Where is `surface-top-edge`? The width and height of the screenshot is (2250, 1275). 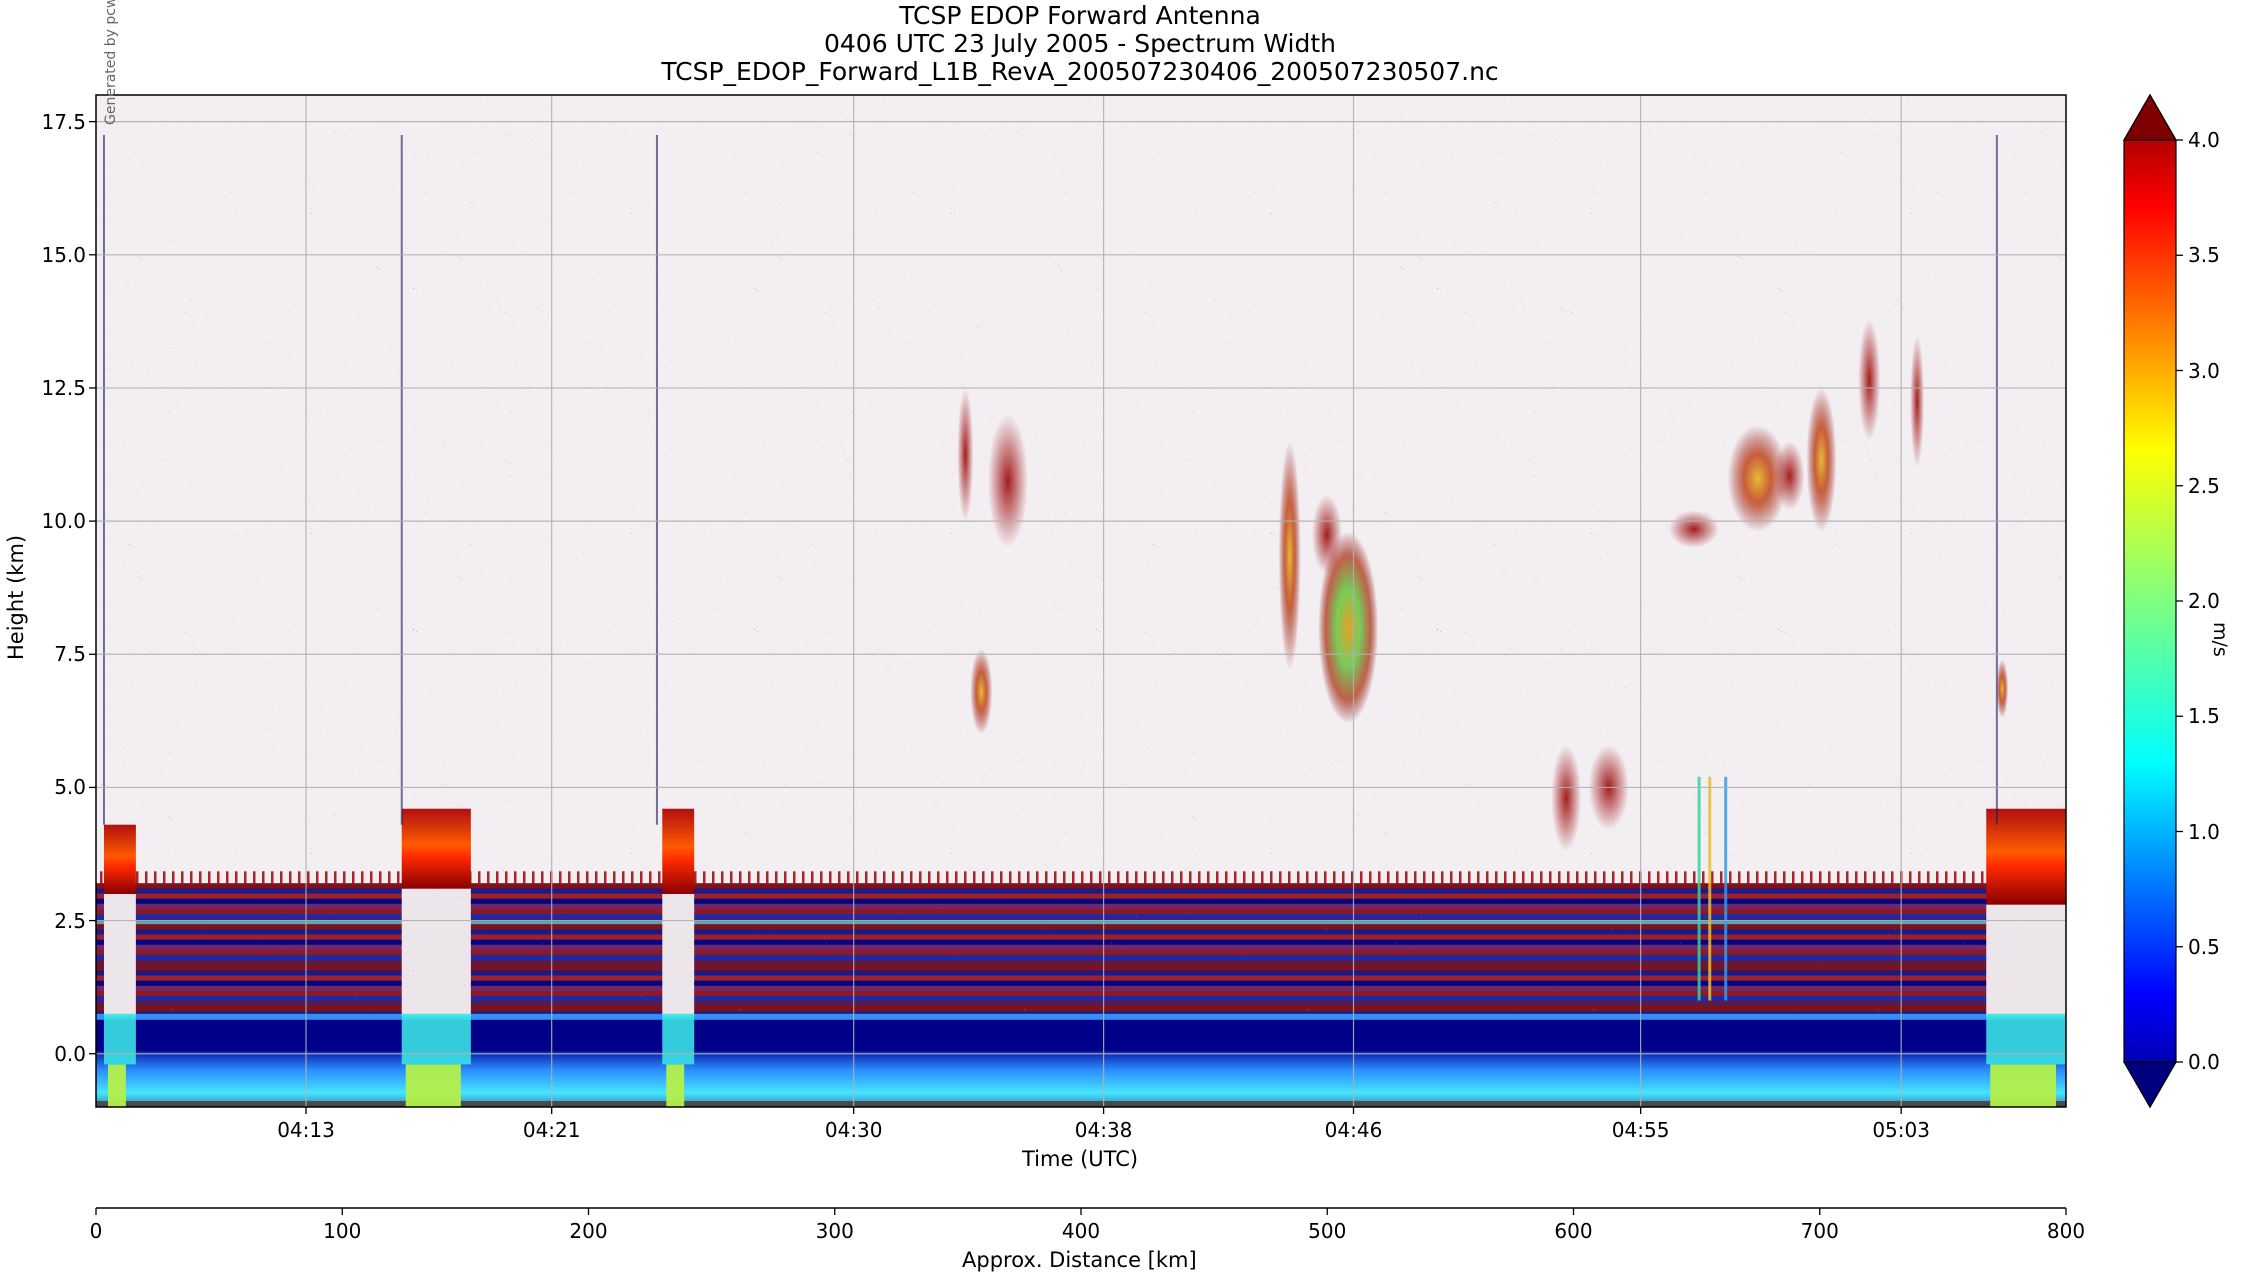
surface-top-edge is located at coordinates (1081, 1016).